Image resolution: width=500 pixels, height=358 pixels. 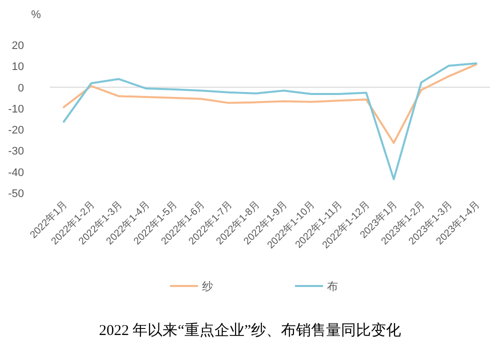 I want to click on y-tick-label: -20, so click(x=16, y=130).